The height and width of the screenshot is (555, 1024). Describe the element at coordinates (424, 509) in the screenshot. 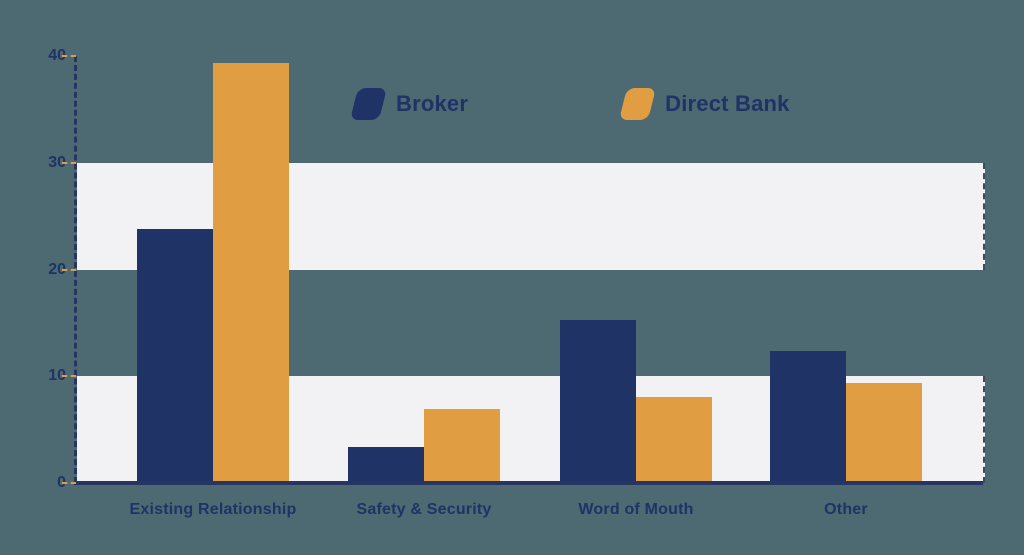

I see `x-axis-label: Safety & Security` at that location.